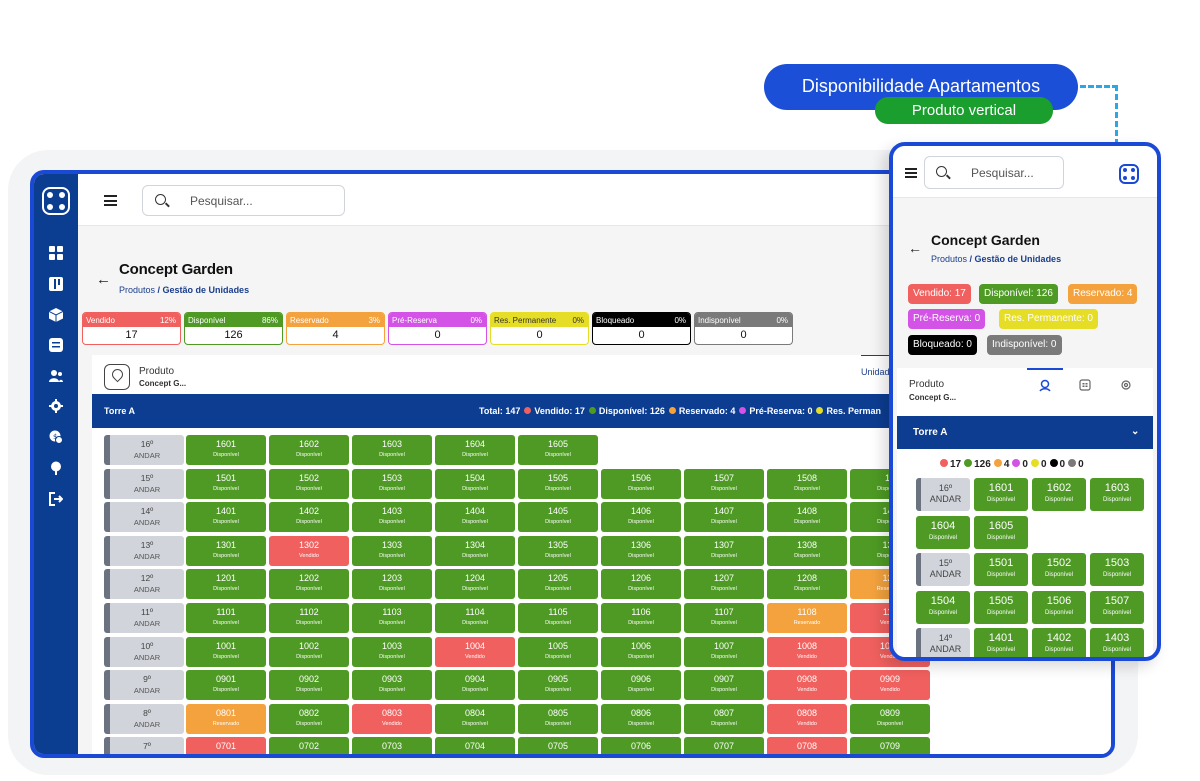 The image size is (1200, 781). Describe the element at coordinates (1059, 569) in the screenshot. I see `mobile-unit-cell: 1502 Disponível` at that location.